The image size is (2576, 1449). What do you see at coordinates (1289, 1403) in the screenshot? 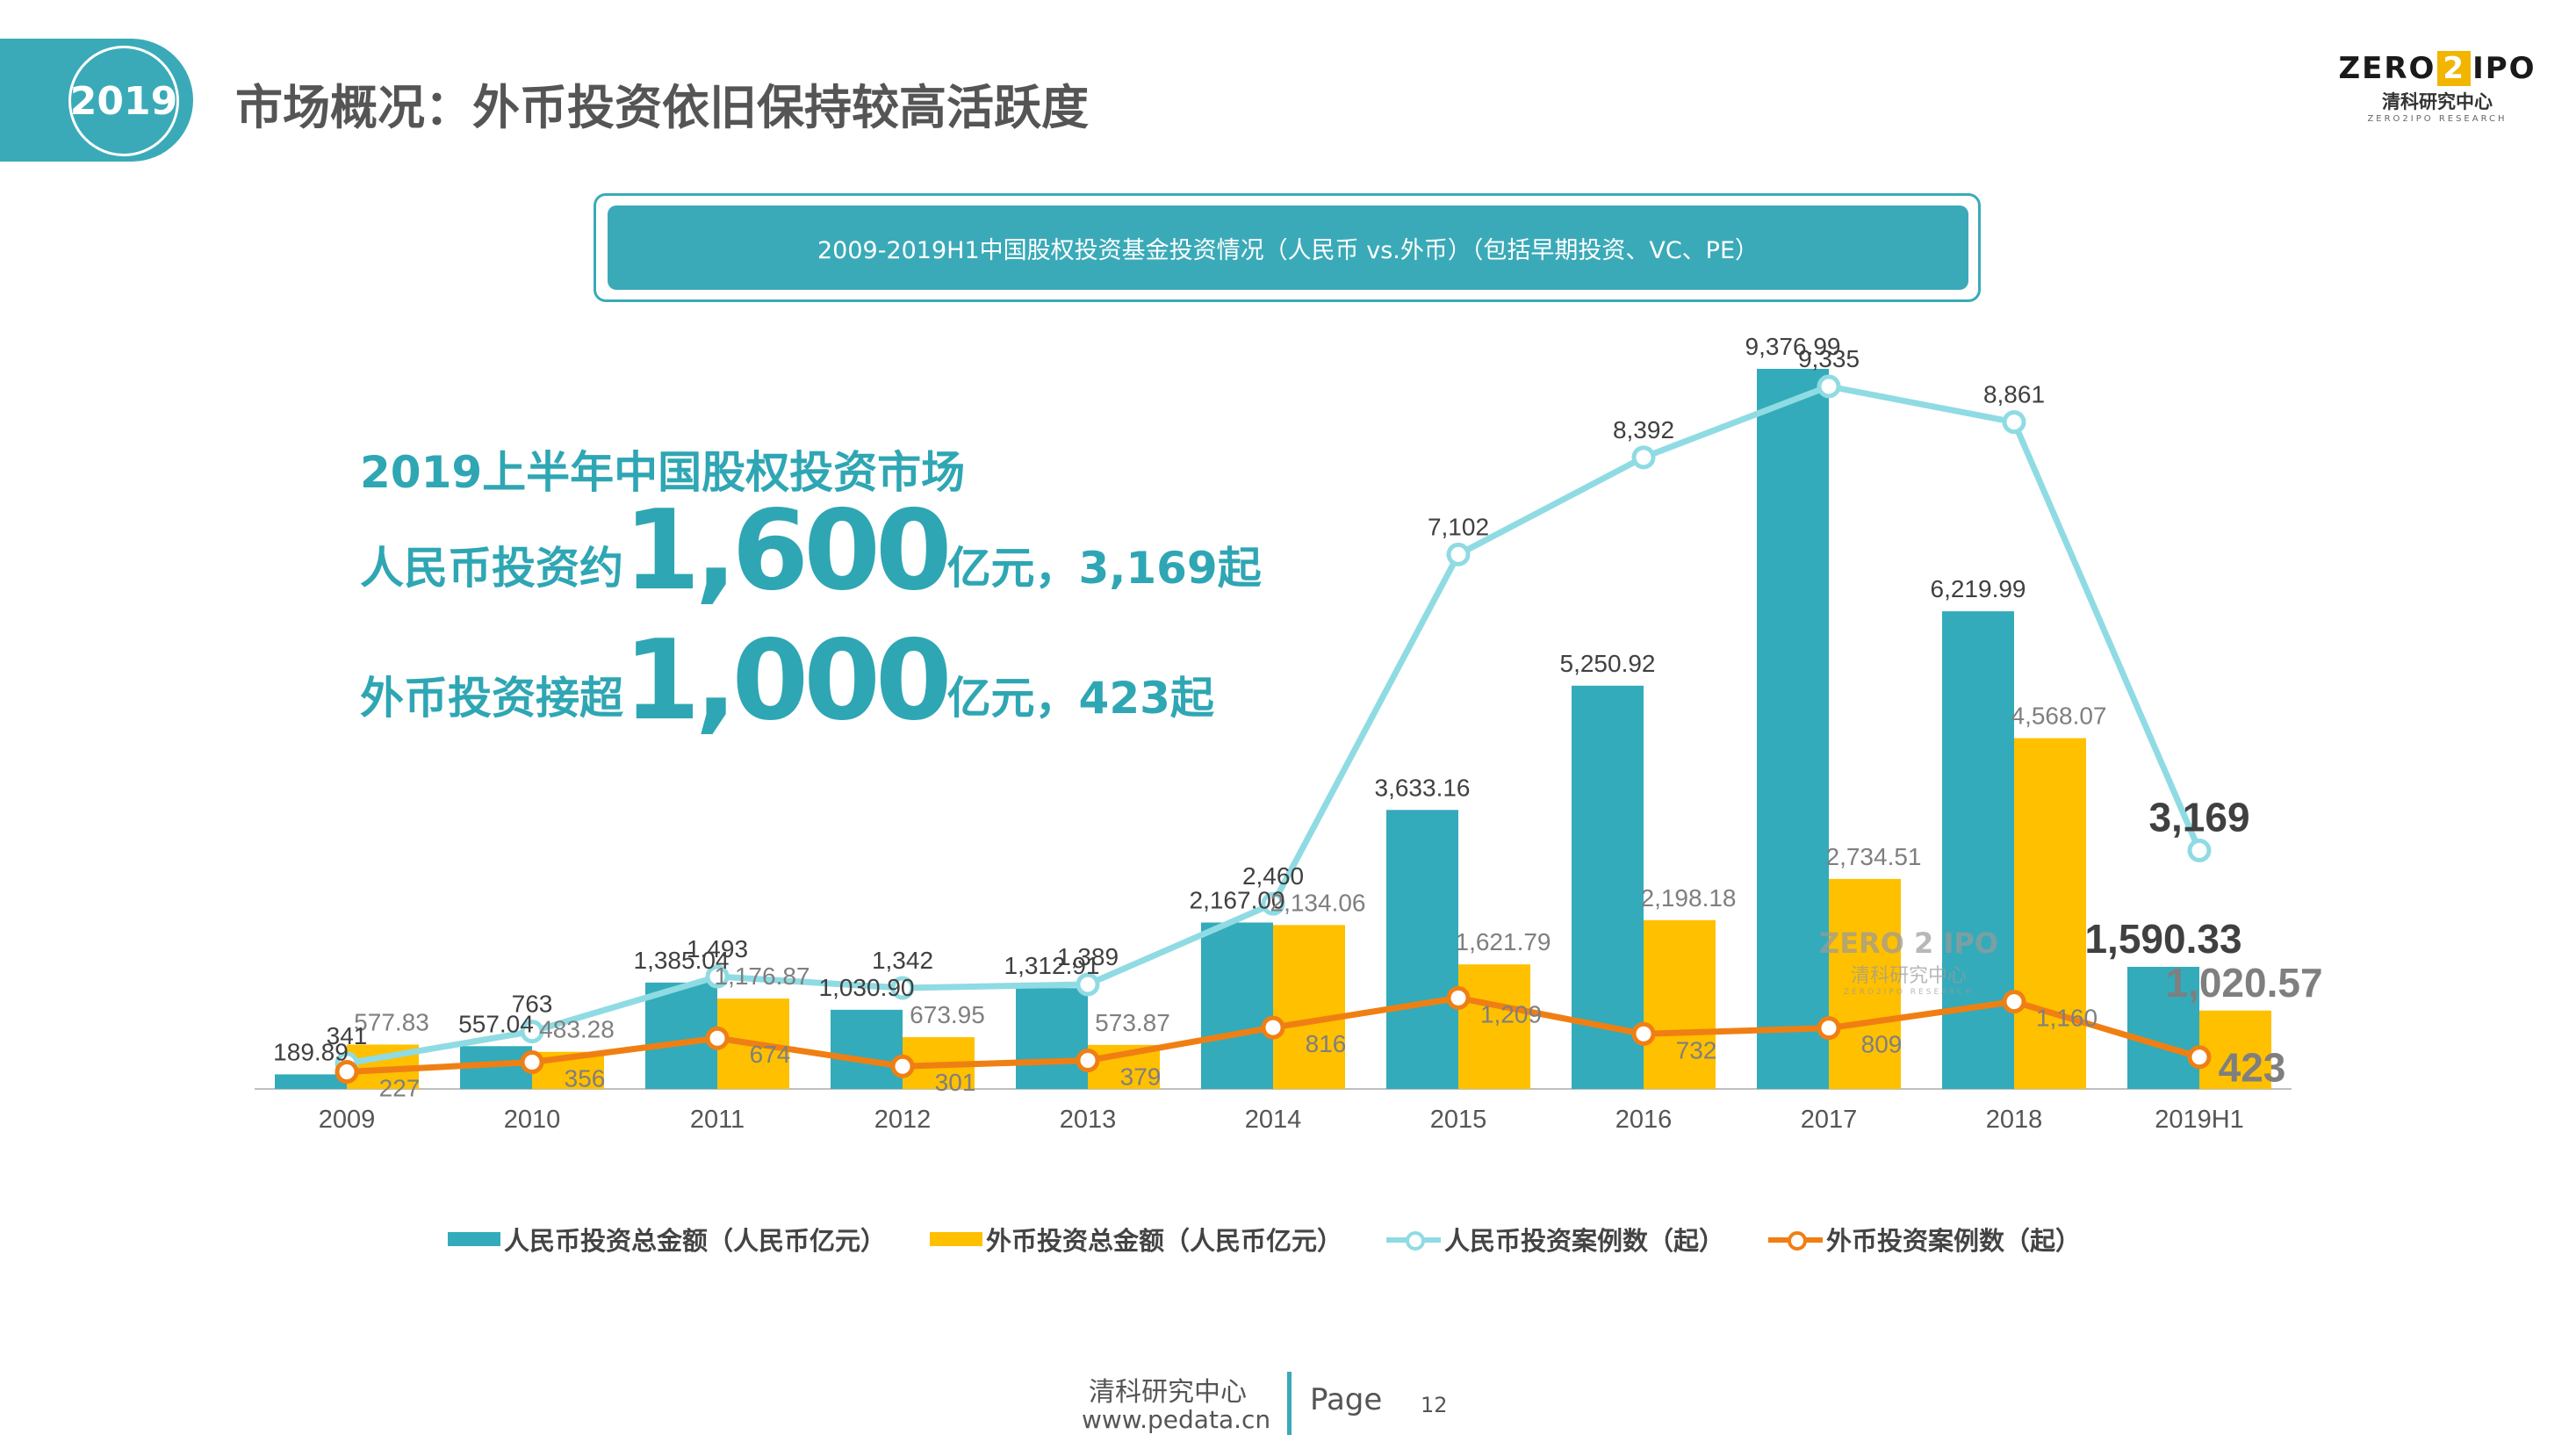
I see `footer-divider` at bounding box center [1289, 1403].